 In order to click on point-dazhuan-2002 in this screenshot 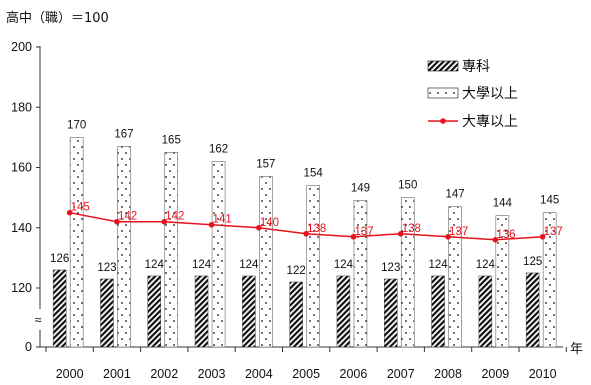, I will do `click(164, 221)`.